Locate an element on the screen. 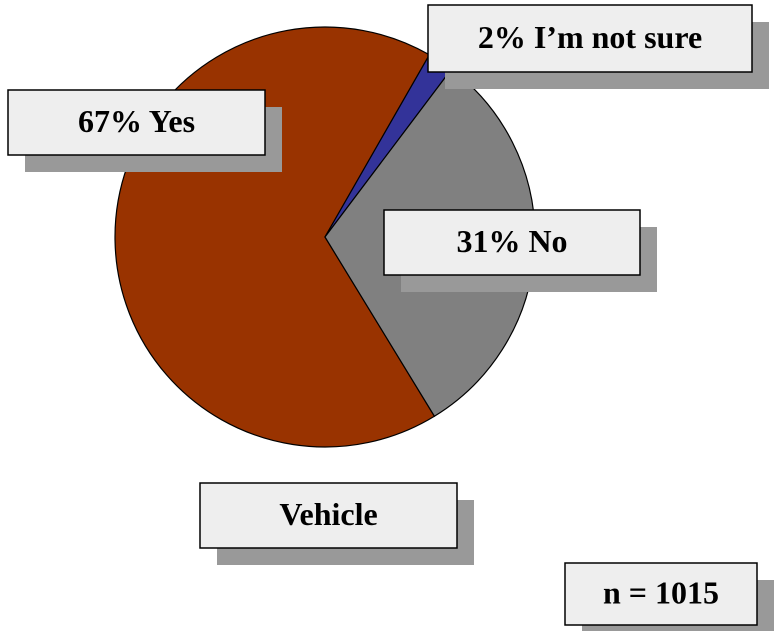  data-label: 67% Yes is located at coordinates (136, 121).